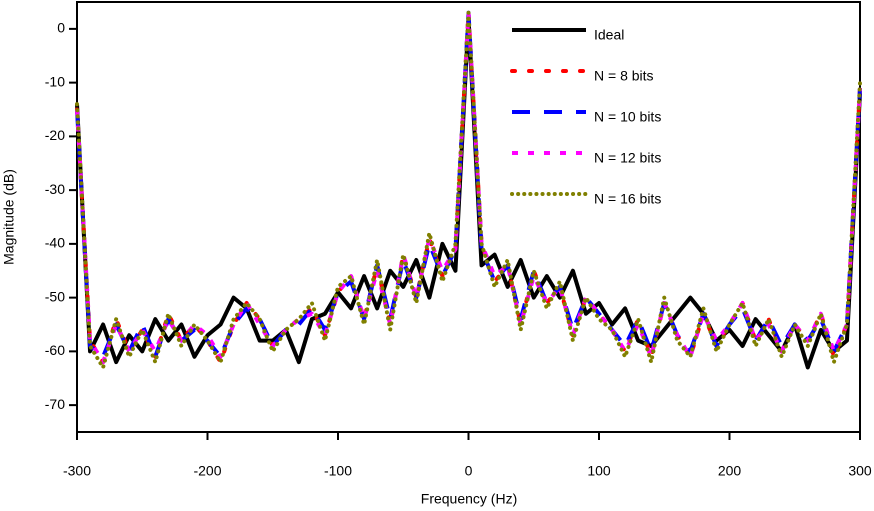  I want to click on x-tick-label: -300, so click(77, 471).